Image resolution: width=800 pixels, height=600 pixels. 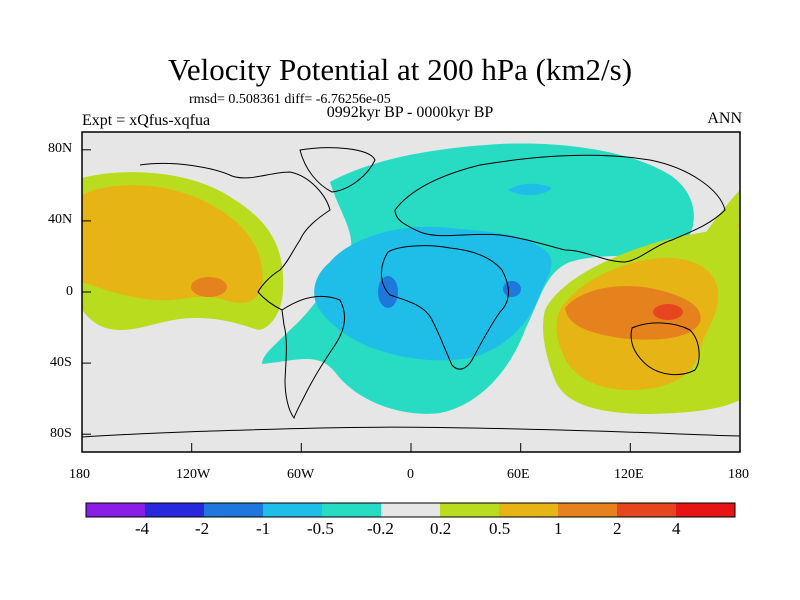 What do you see at coordinates (69, 291) in the screenshot?
I see `y-tick-label: 0` at bounding box center [69, 291].